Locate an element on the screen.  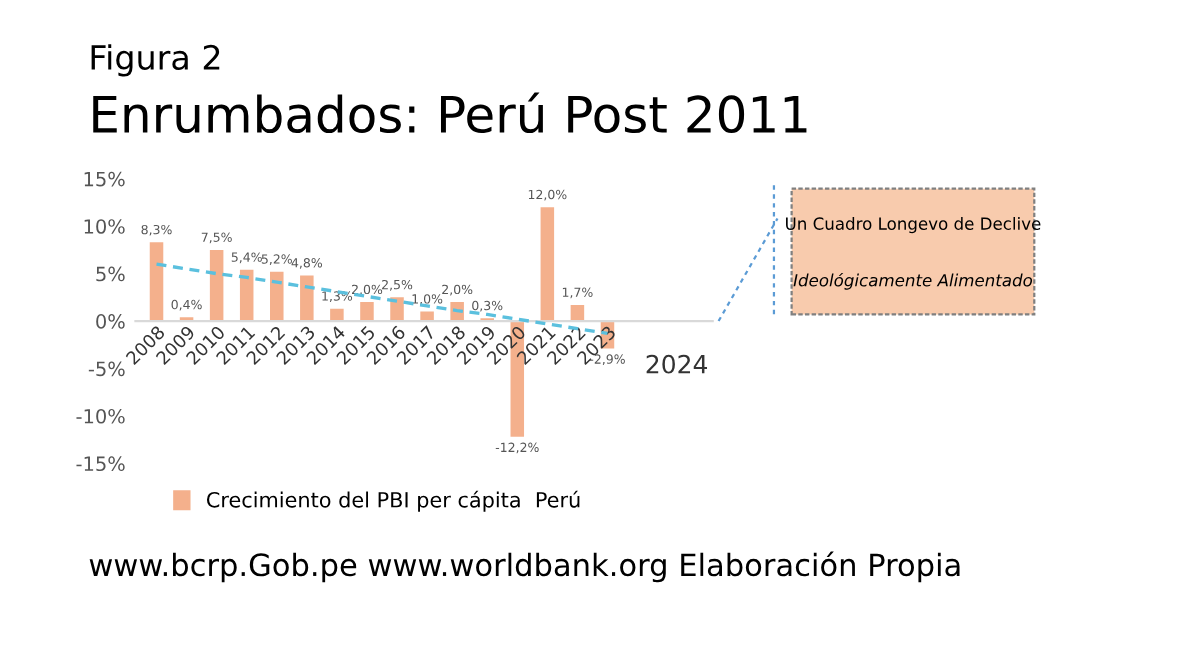
y-tick-label: 10% is located at coordinates (104, 226).